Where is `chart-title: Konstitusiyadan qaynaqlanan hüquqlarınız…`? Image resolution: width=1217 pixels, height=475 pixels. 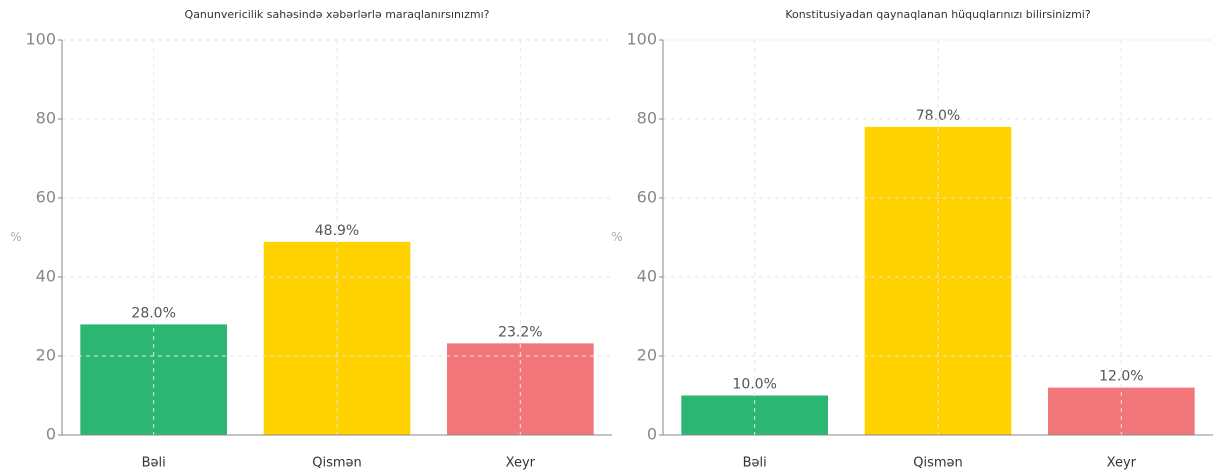 chart-title: Konstitusiyadan qaynaqlanan hüquqlarınız… is located at coordinates (938, 14).